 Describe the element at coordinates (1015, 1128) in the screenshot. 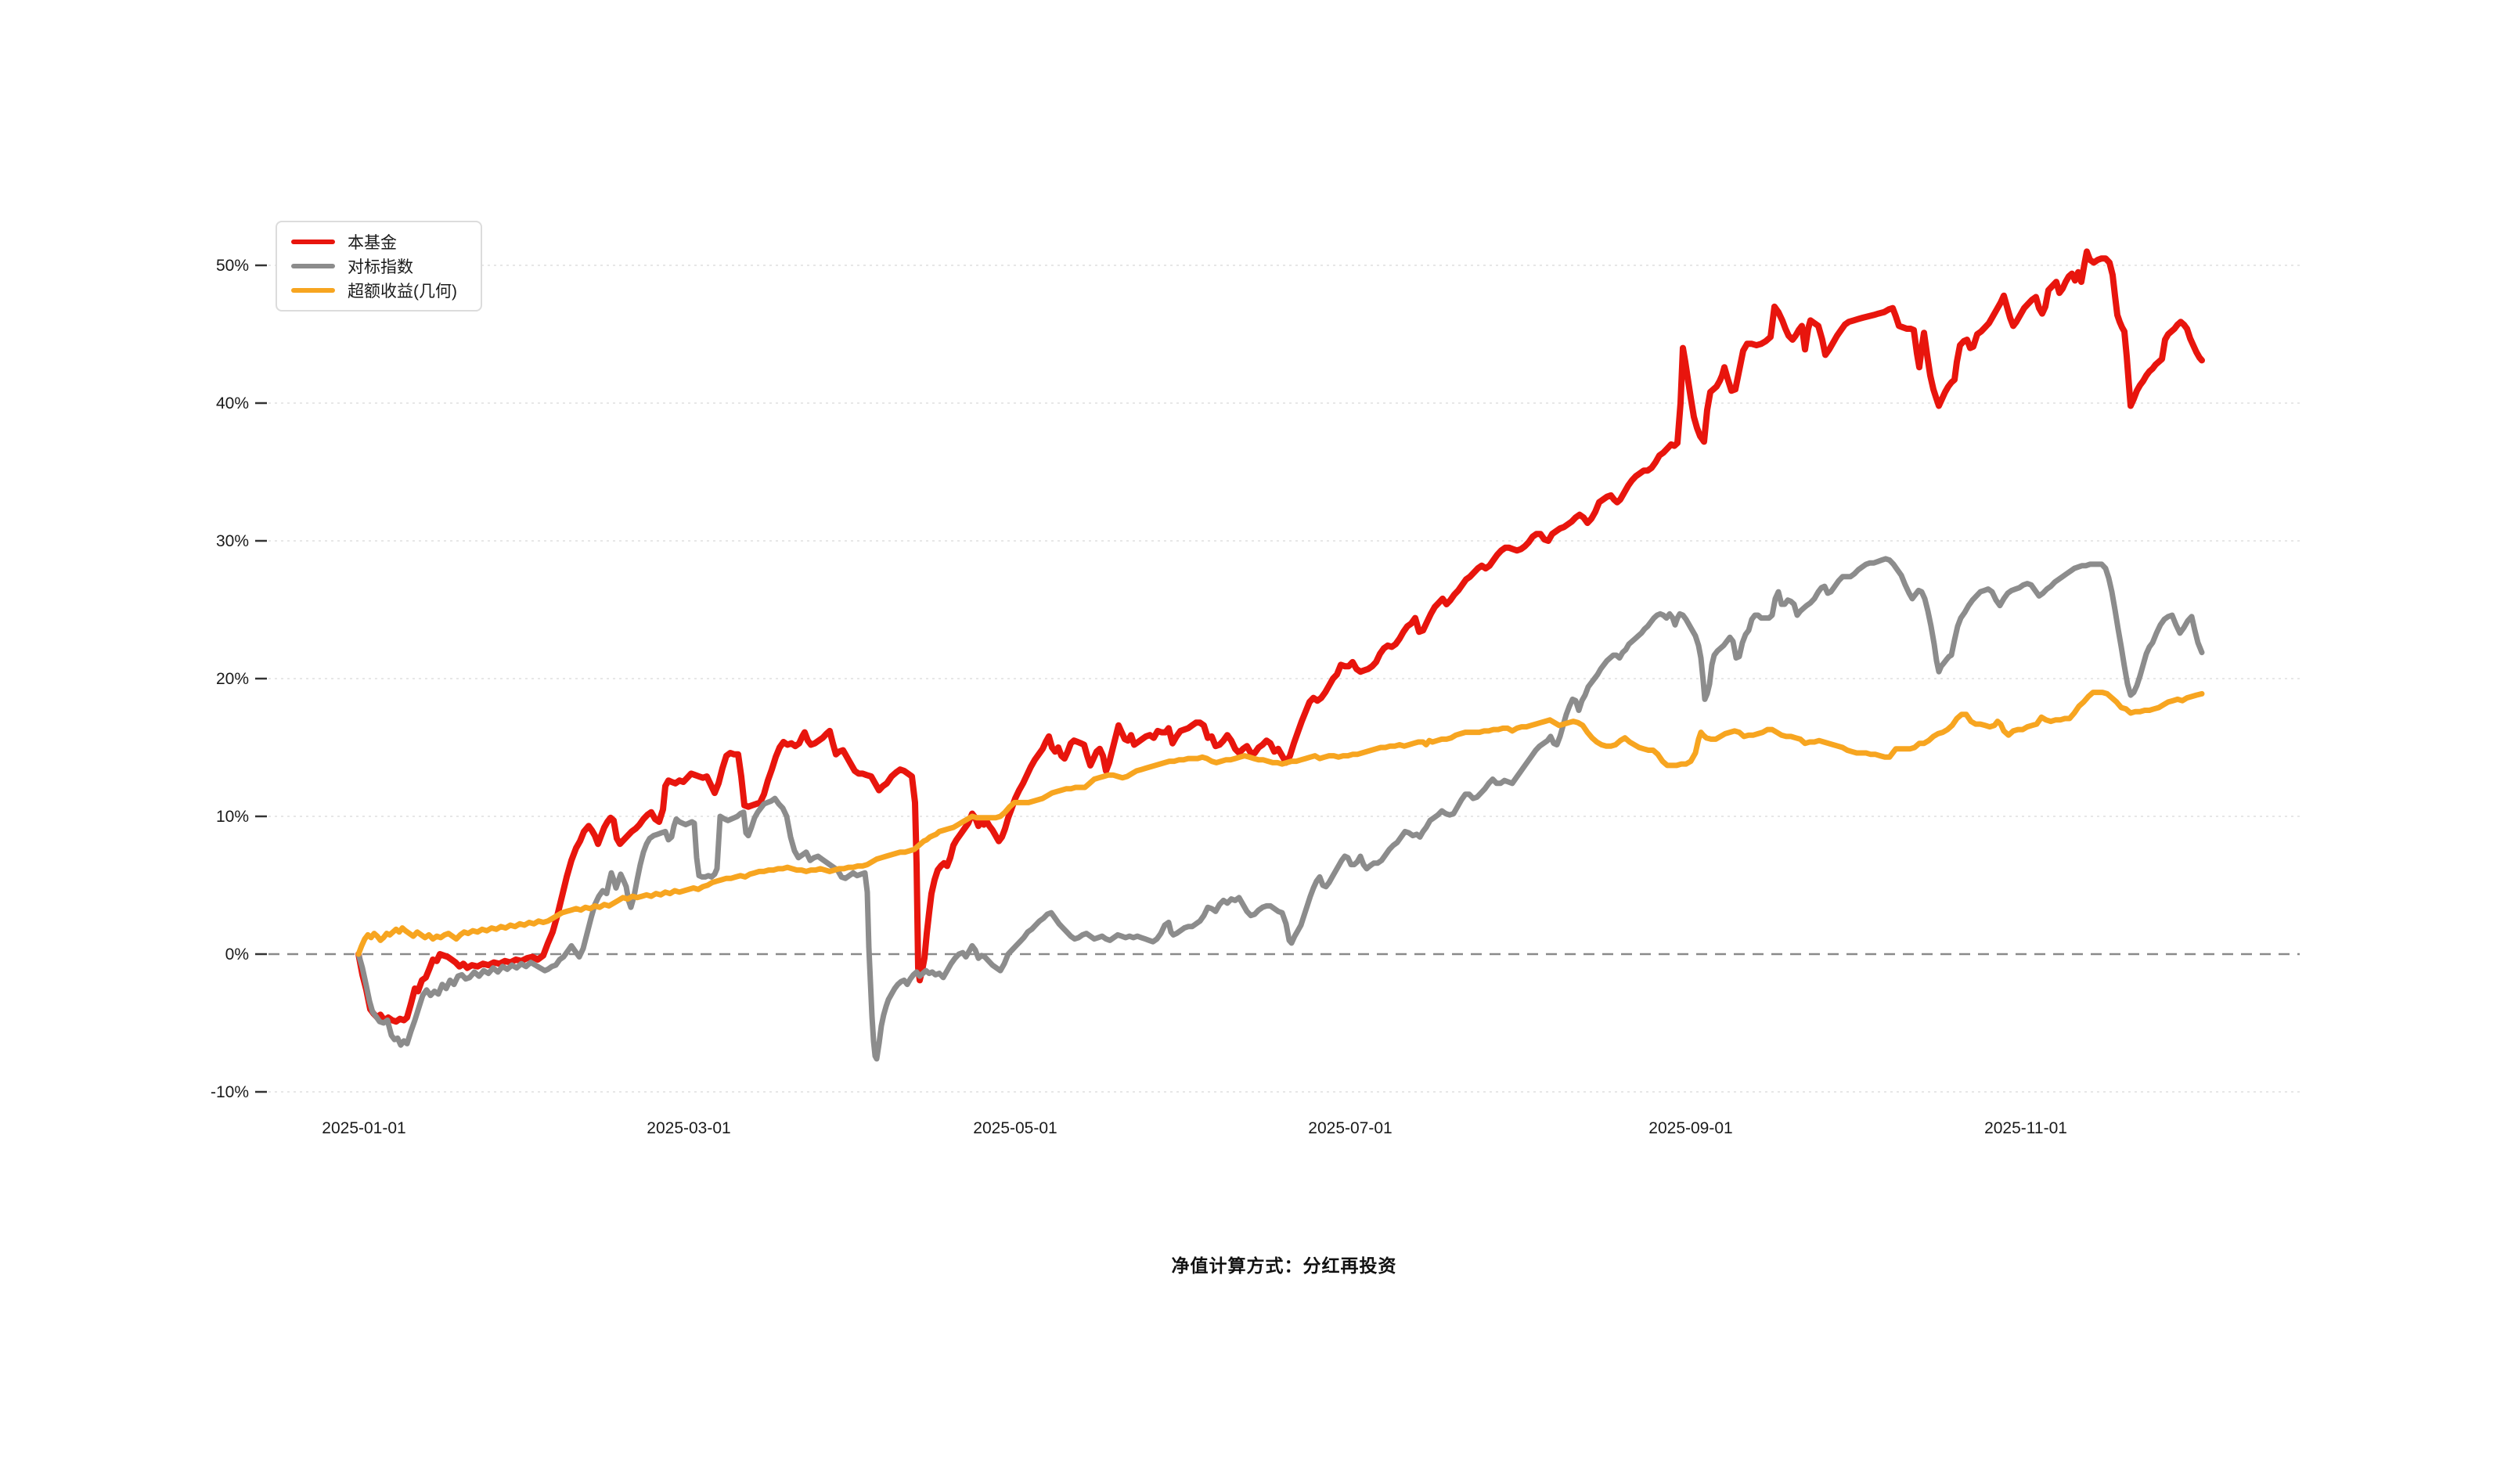

I see `x-axis-label: 2025-05-01` at that location.